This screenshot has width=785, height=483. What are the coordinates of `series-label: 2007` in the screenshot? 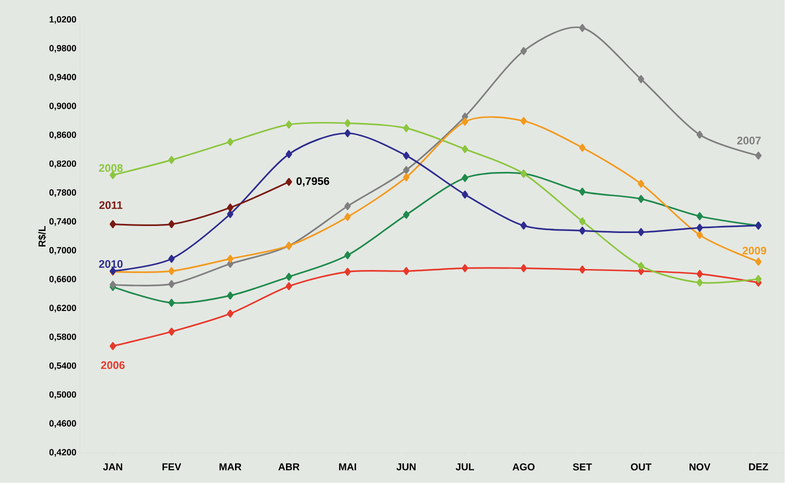 It's located at (749, 140).